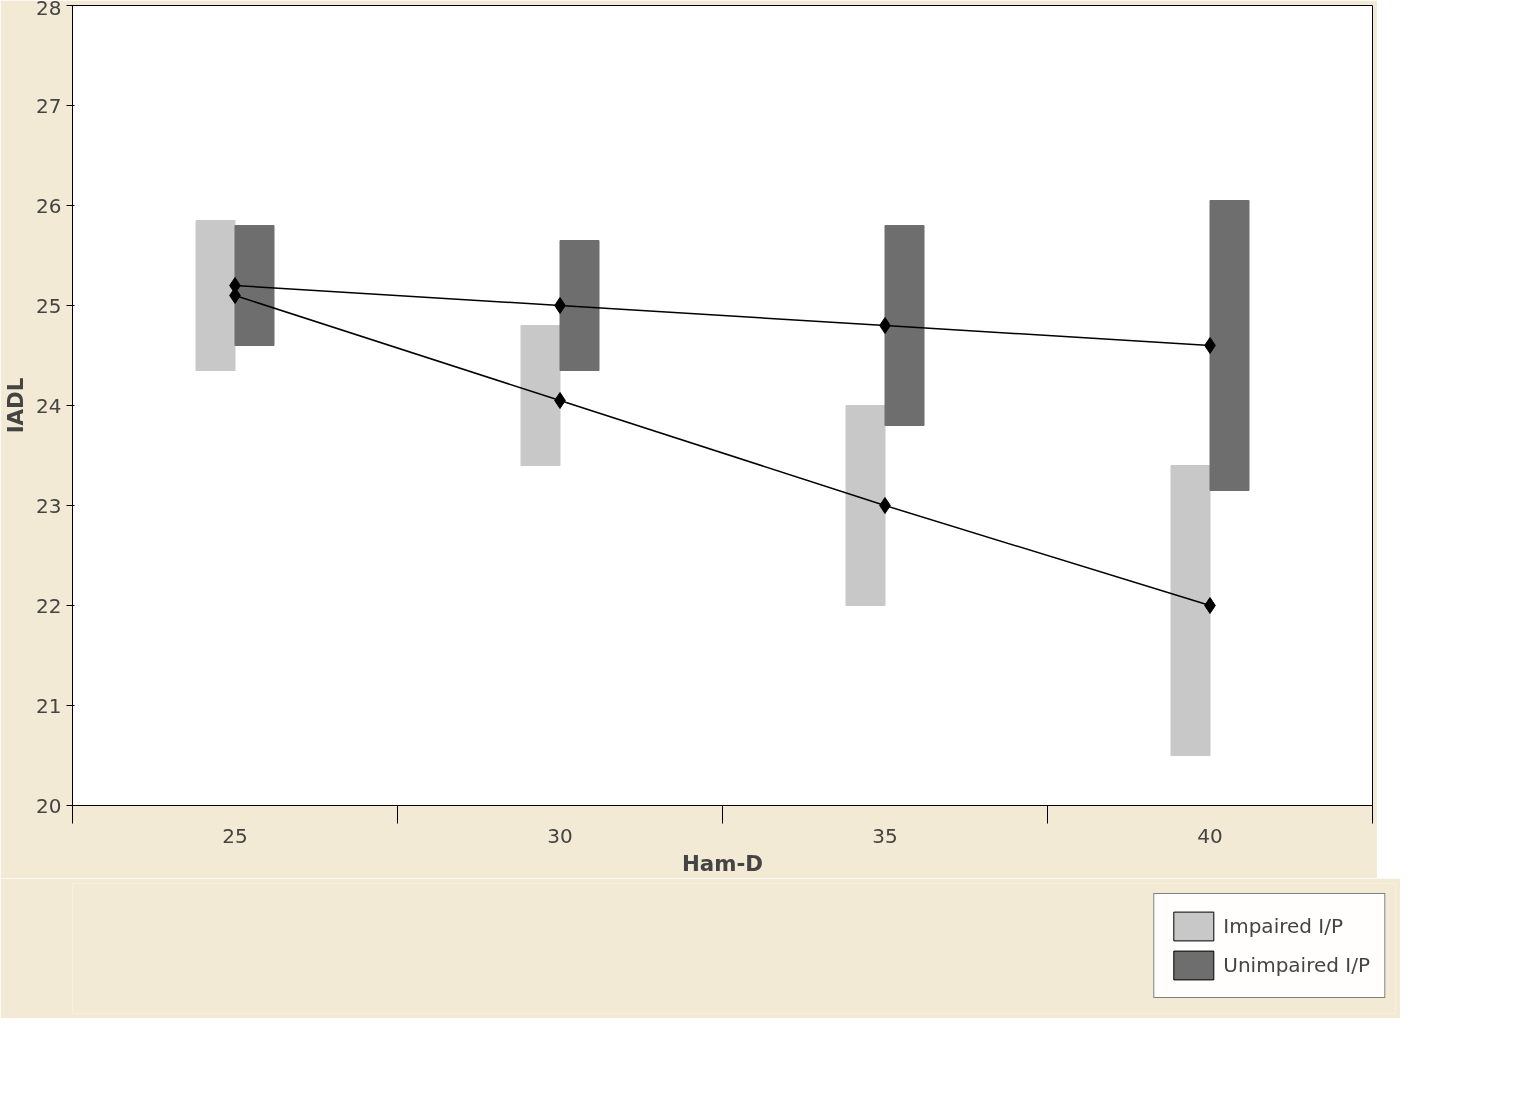 This screenshot has width=1516, height=1117. Describe the element at coordinates (885, 835) in the screenshot. I see `x-tick-label: 35` at that location.